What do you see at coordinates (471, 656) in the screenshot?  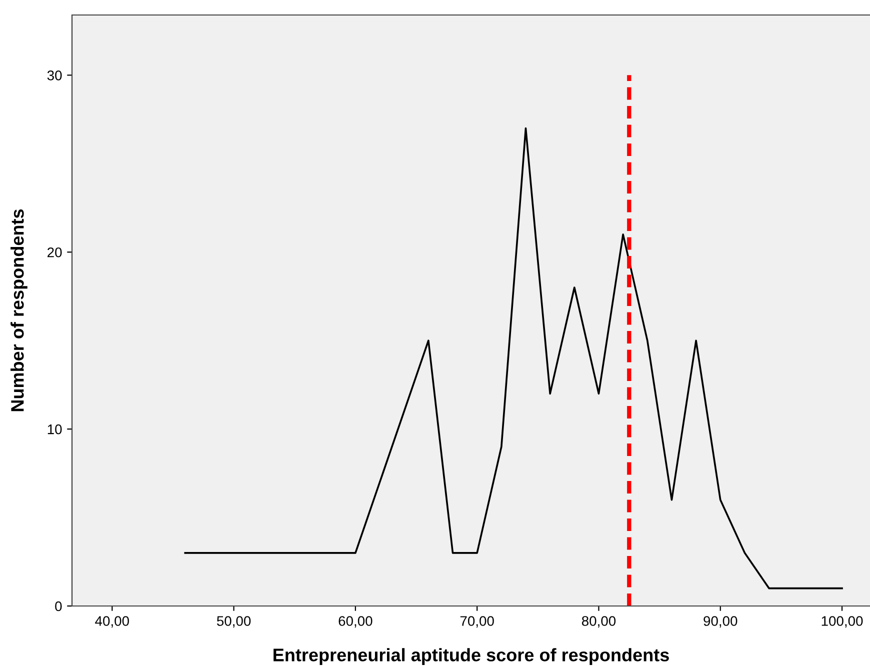 I see `x-axis-title: Entrepreneurial aptitude score of respondents` at bounding box center [471, 656].